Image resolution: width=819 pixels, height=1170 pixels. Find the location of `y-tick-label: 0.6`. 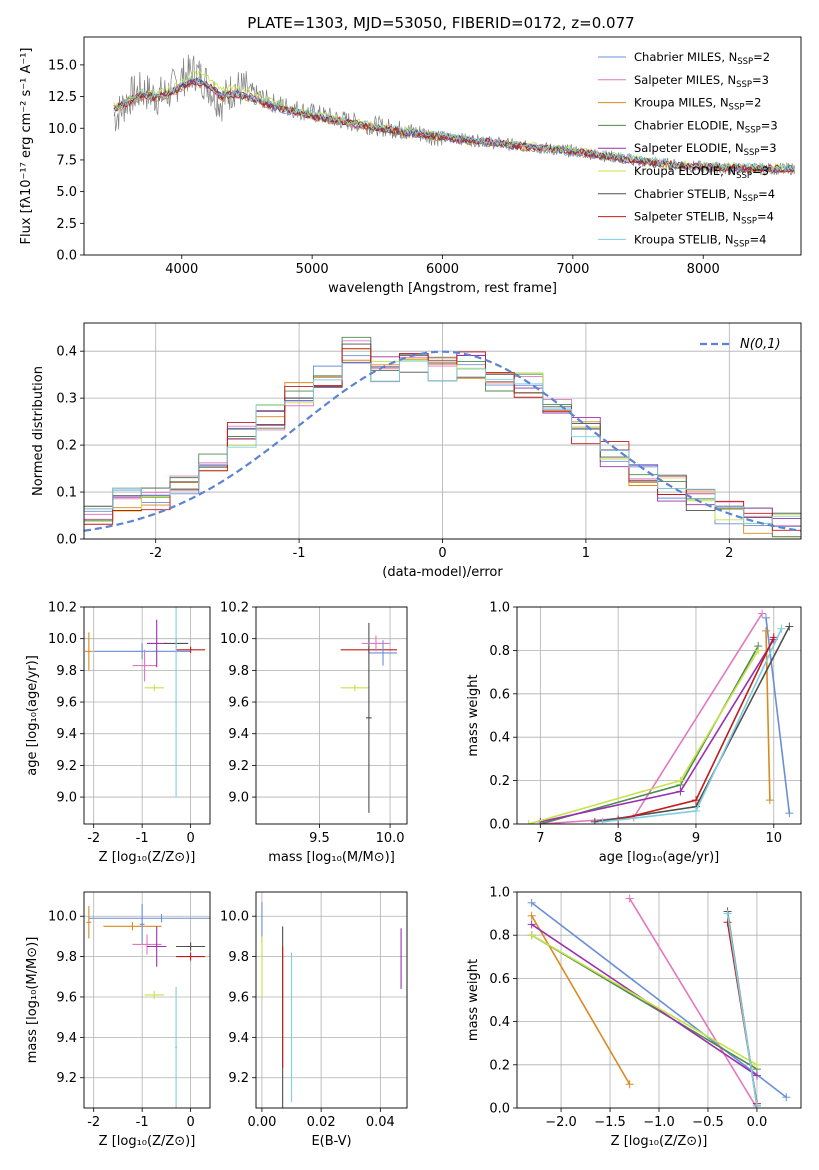

y-tick-label: 0.6 is located at coordinates (499, 694).